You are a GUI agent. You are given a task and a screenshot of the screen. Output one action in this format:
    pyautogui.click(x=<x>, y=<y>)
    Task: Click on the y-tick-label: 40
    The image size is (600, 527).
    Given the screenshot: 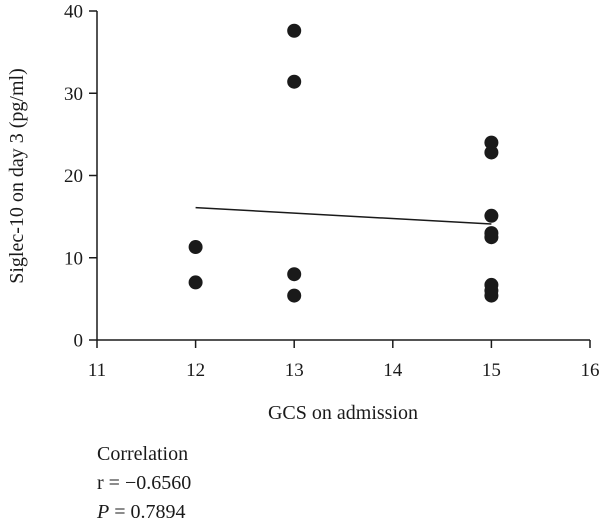 What is the action you would take?
    pyautogui.click(x=73, y=12)
    